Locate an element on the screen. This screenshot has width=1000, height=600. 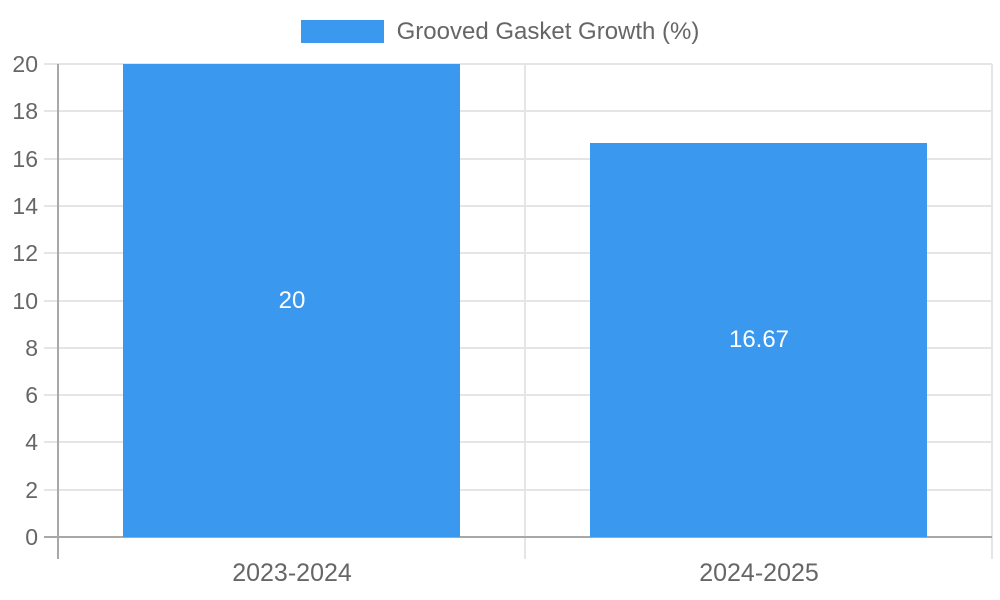
x-tick-label: 2023-2024 is located at coordinates (292, 573).